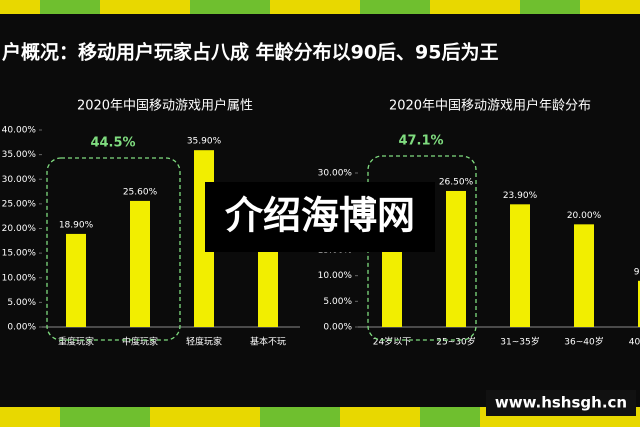  I want to click on chart-title: 2020年中国移动游戏用户年龄分布, so click(490, 106).